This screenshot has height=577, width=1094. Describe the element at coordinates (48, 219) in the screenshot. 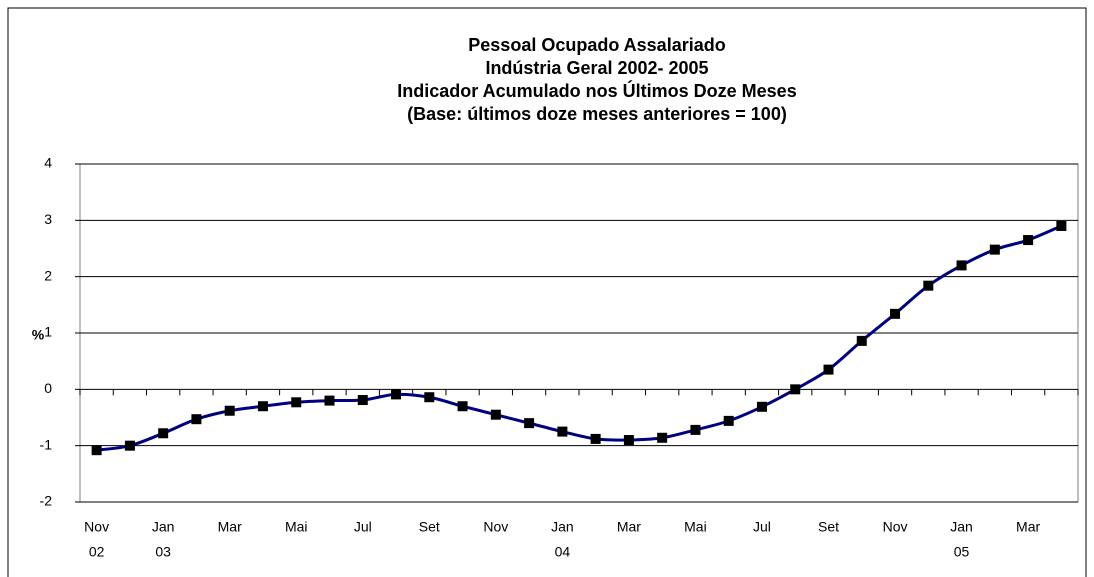

I see `y-tick-label: 3` at that location.